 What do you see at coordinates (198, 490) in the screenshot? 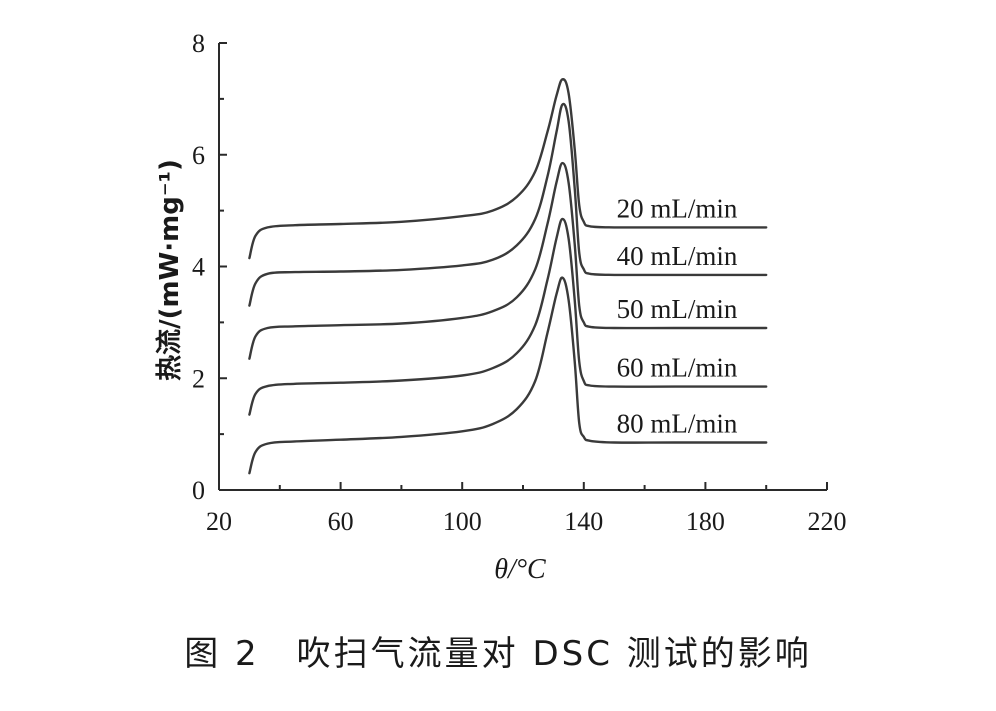
I see `y-tick-label: 0` at bounding box center [198, 490].